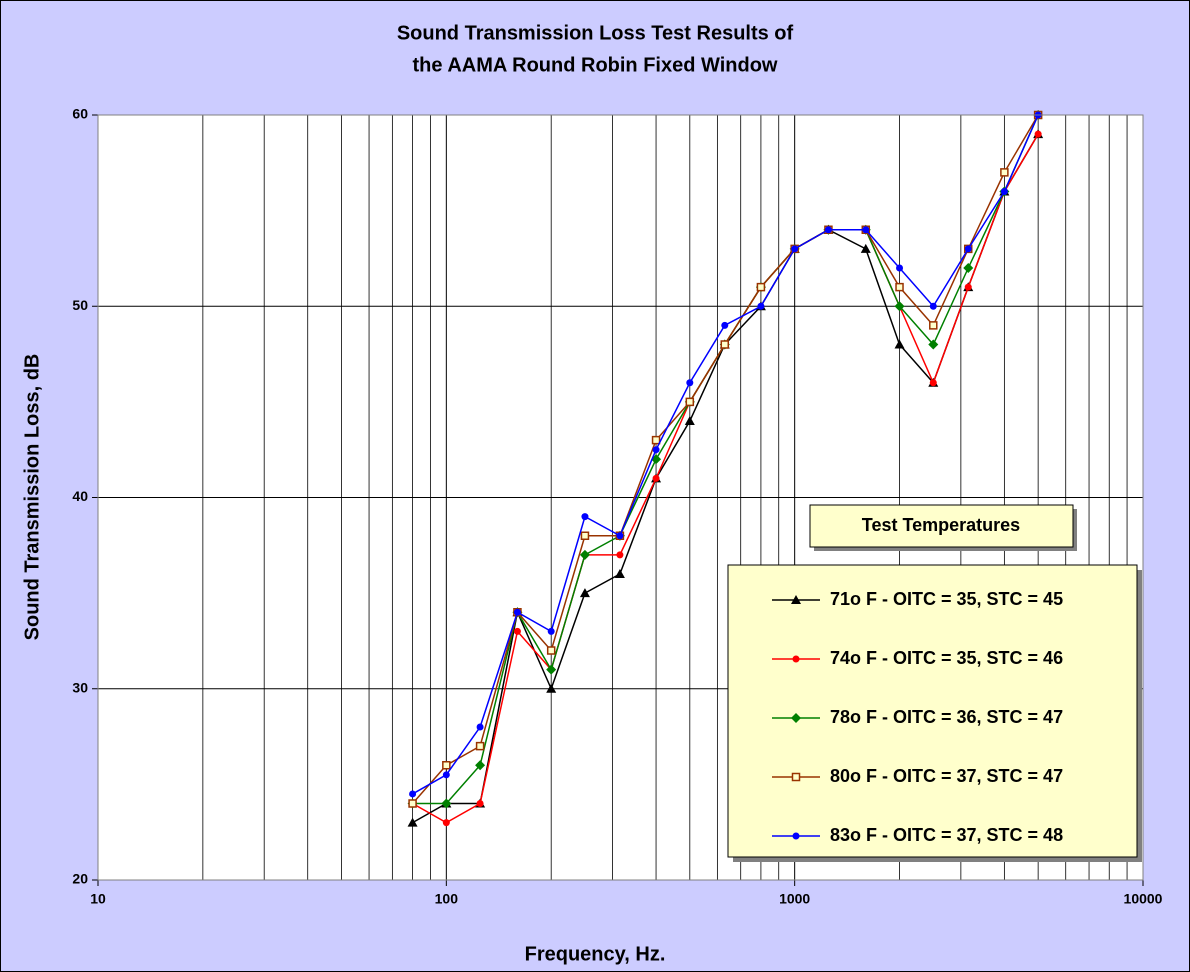 The height and width of the screenshot is (972, 1190). What do you see at coordinates (80, 305) in the screenshot?
I see `y-tick-label: 50` at bounding box center [80, 305].